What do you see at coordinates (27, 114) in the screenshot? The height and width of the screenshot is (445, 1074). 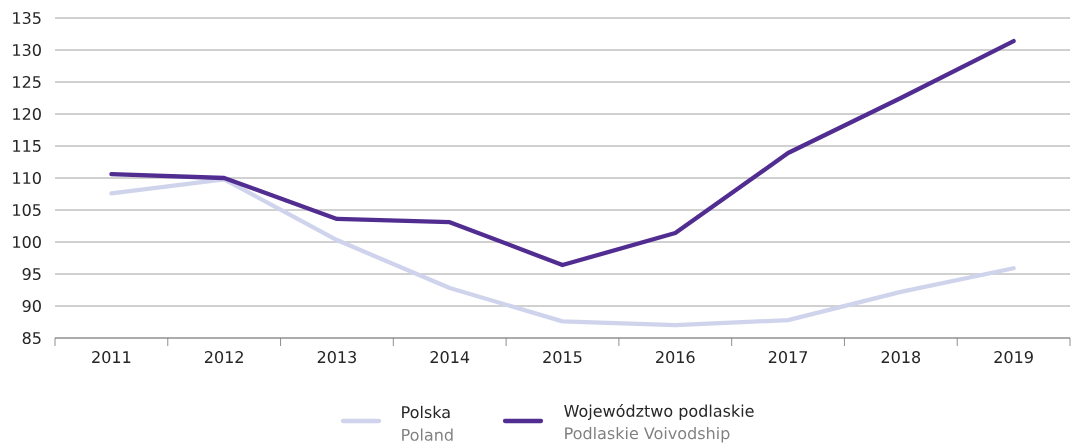 I see `y-tick-label: 120` at bounding box center [27, 114].